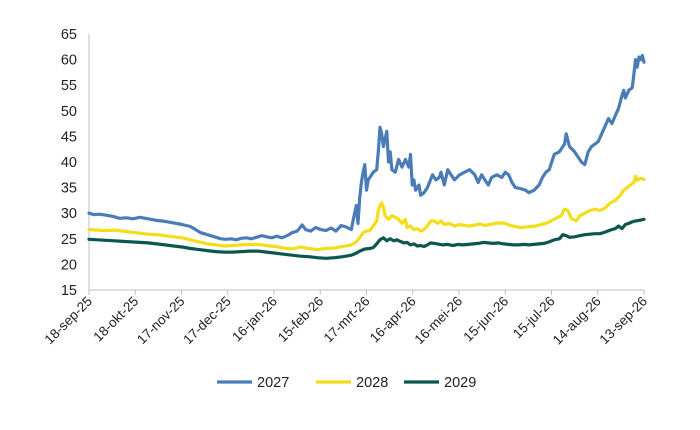 The height and width of the screenshot is (430, 700). I want to click on y-tick-label: 60, so click(69, 61).